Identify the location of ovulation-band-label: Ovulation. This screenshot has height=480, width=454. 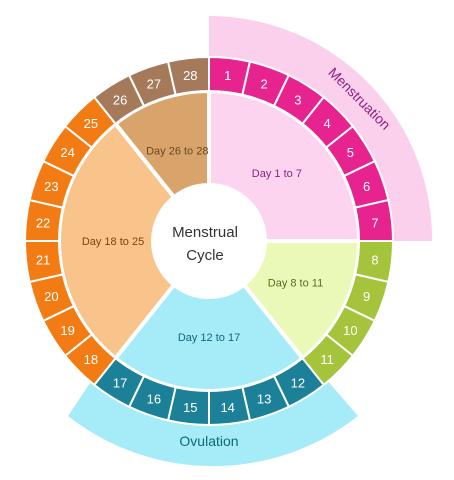
(208, 441).